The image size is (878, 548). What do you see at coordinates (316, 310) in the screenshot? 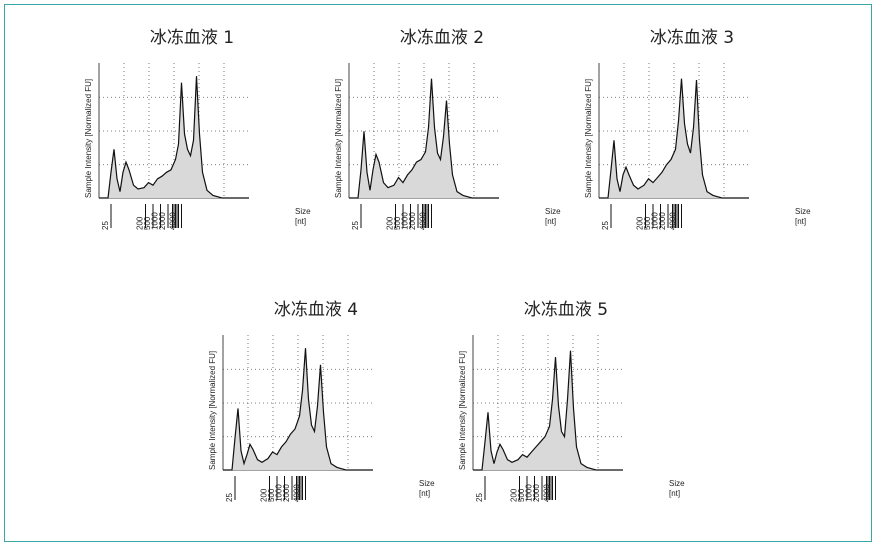
I see `chart-title: 冰冻血液 4` at bounding box center [316, 310].